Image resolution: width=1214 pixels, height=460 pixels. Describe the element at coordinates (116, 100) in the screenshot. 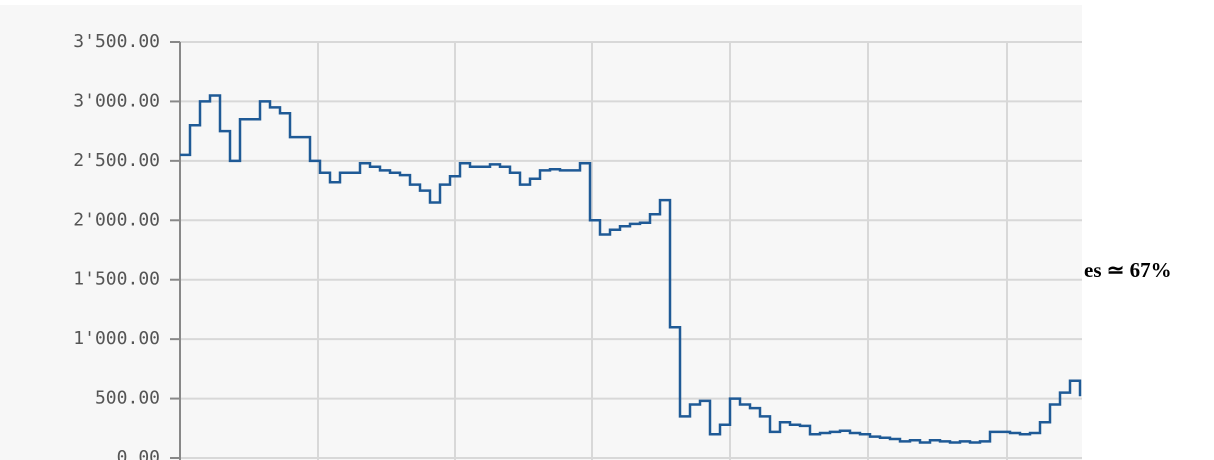

I see `y-tick-label: 3'000.00` at that location.